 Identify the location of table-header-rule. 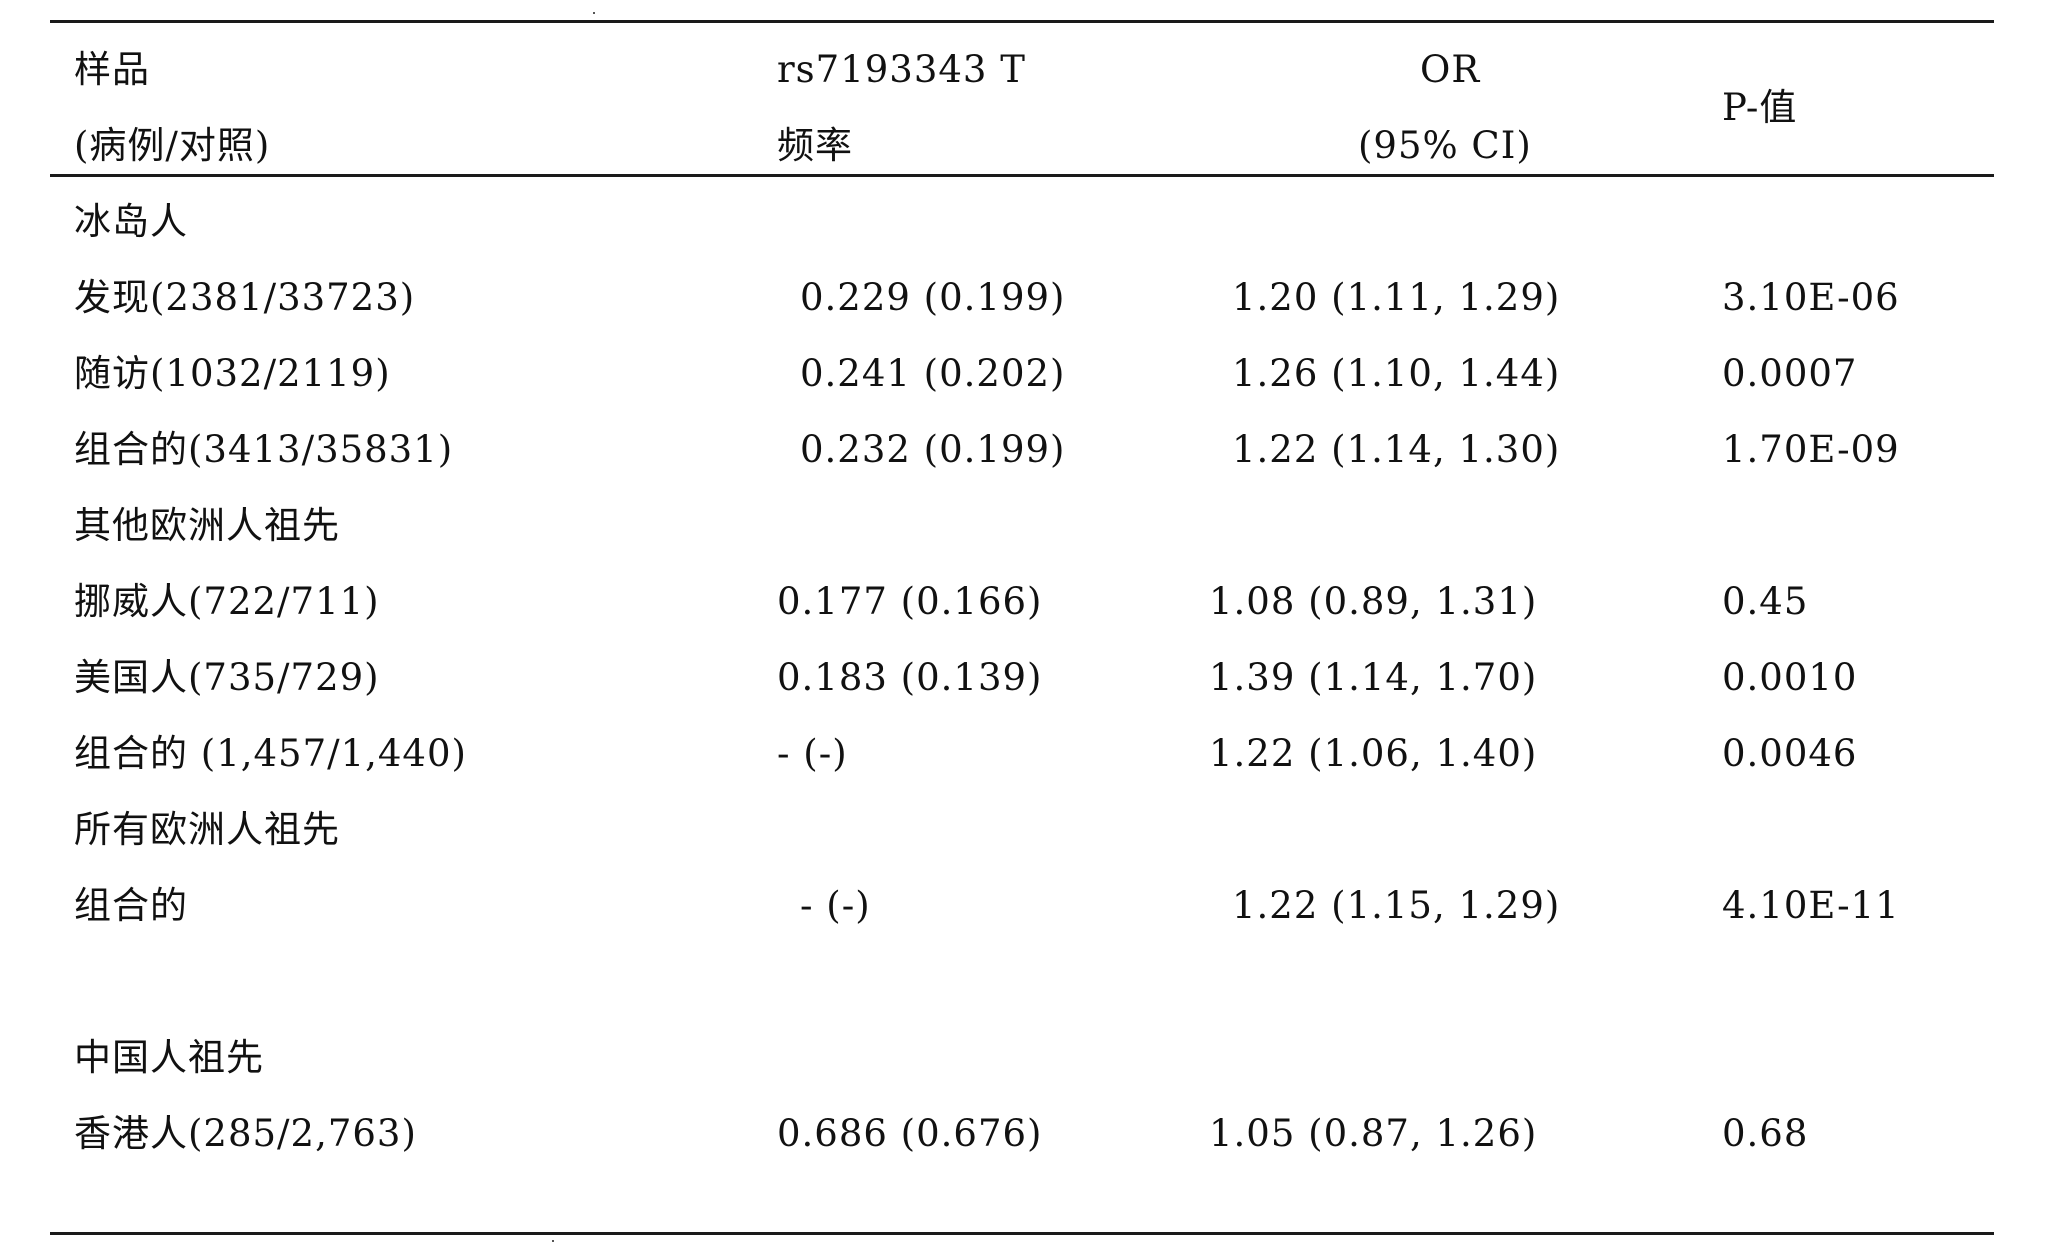
(1022, 175).